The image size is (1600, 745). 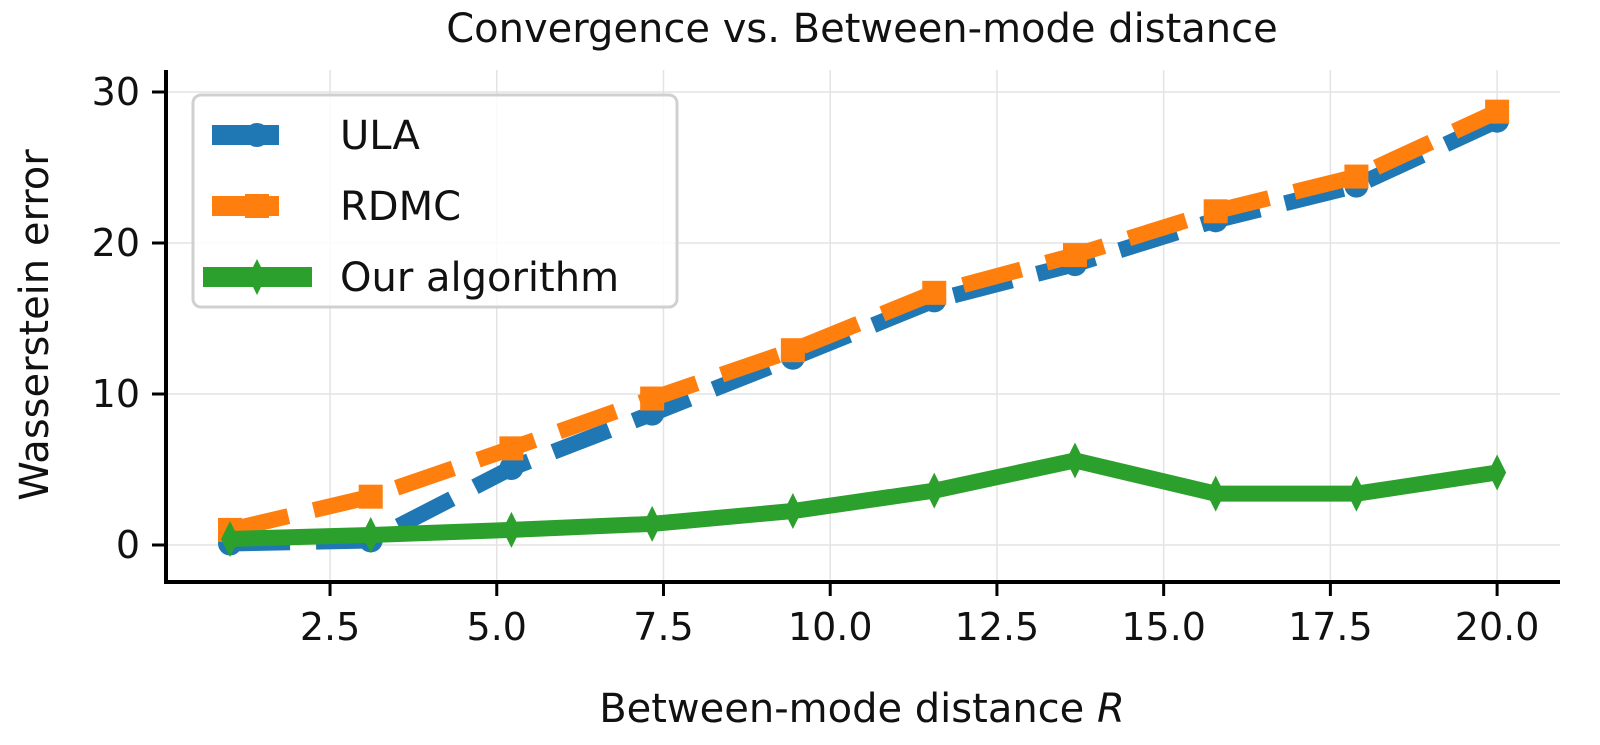 I want to click on y-tick-label: 20, so click(x=116, y=243).